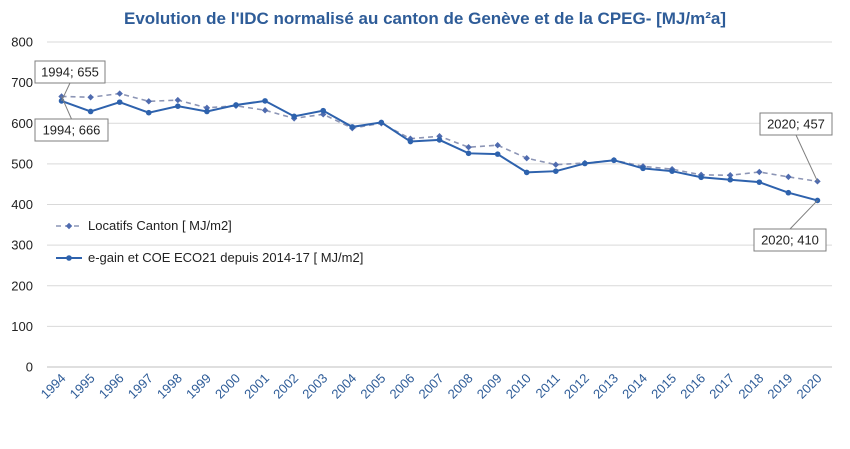 This screenshot has height=449, width=850. I want to click on y-tick-label: 300, so click(22, 245).